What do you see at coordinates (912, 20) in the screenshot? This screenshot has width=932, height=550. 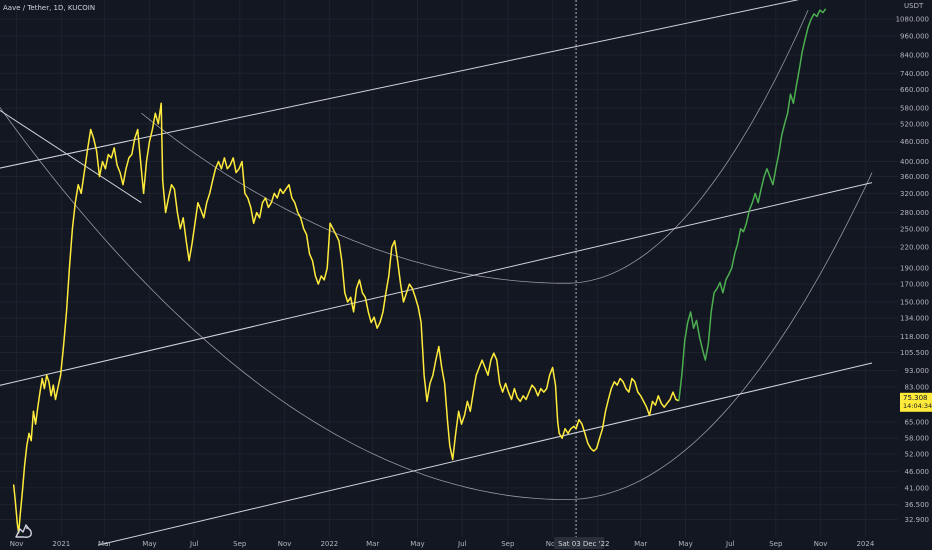 I see `price-tick-label: 1080.000` at bounding box center [912, 20].